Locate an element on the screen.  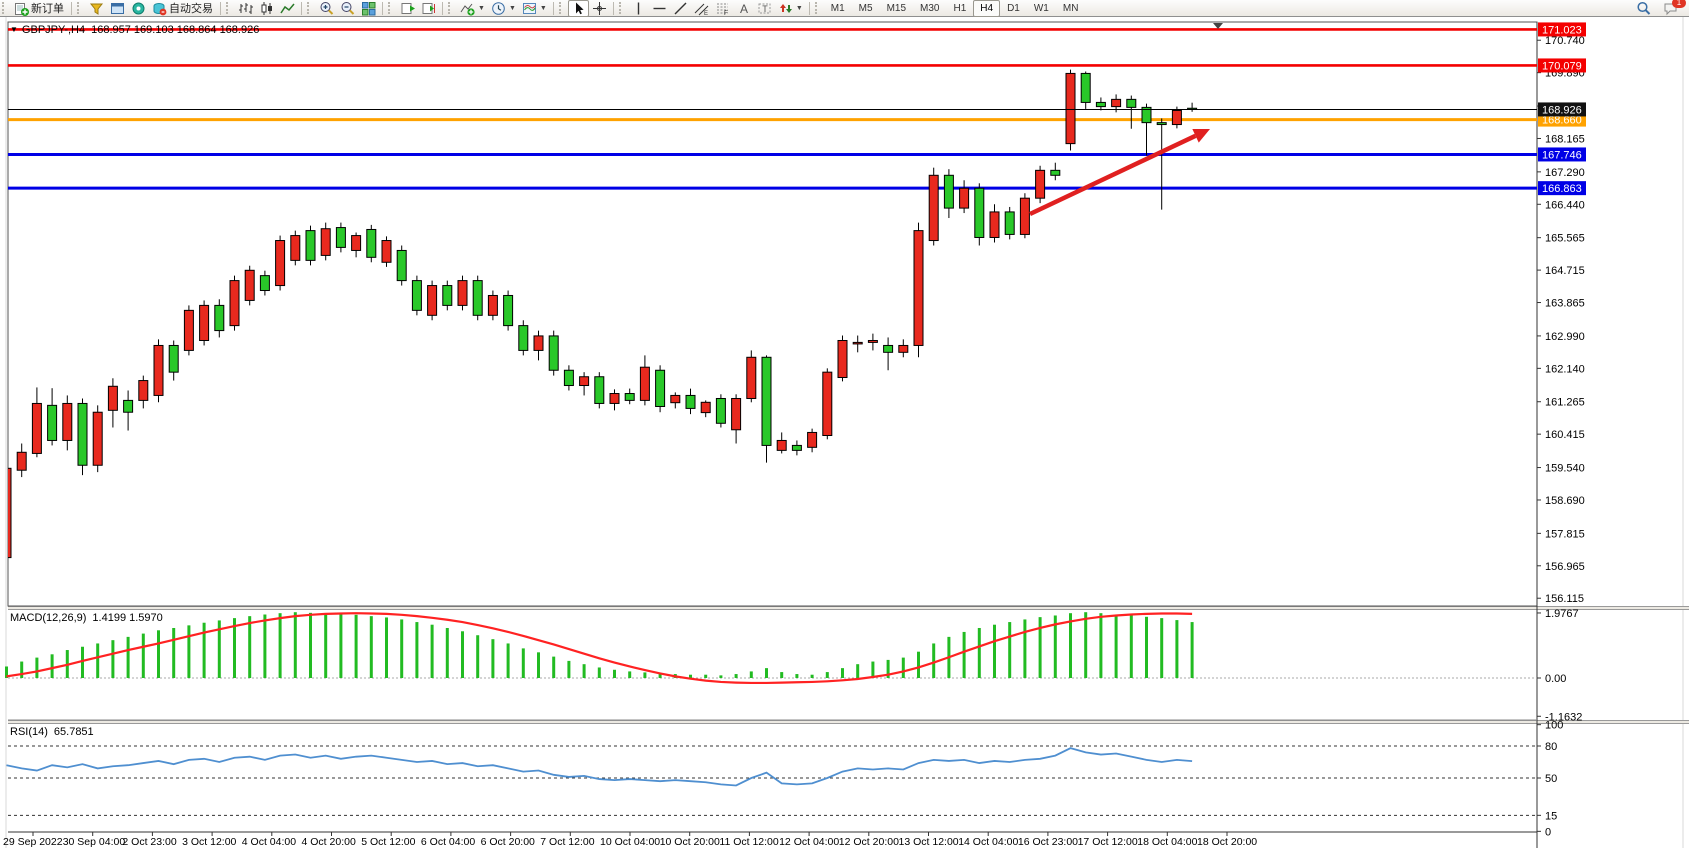
line-chart-button is located at coordinates (287, 8).